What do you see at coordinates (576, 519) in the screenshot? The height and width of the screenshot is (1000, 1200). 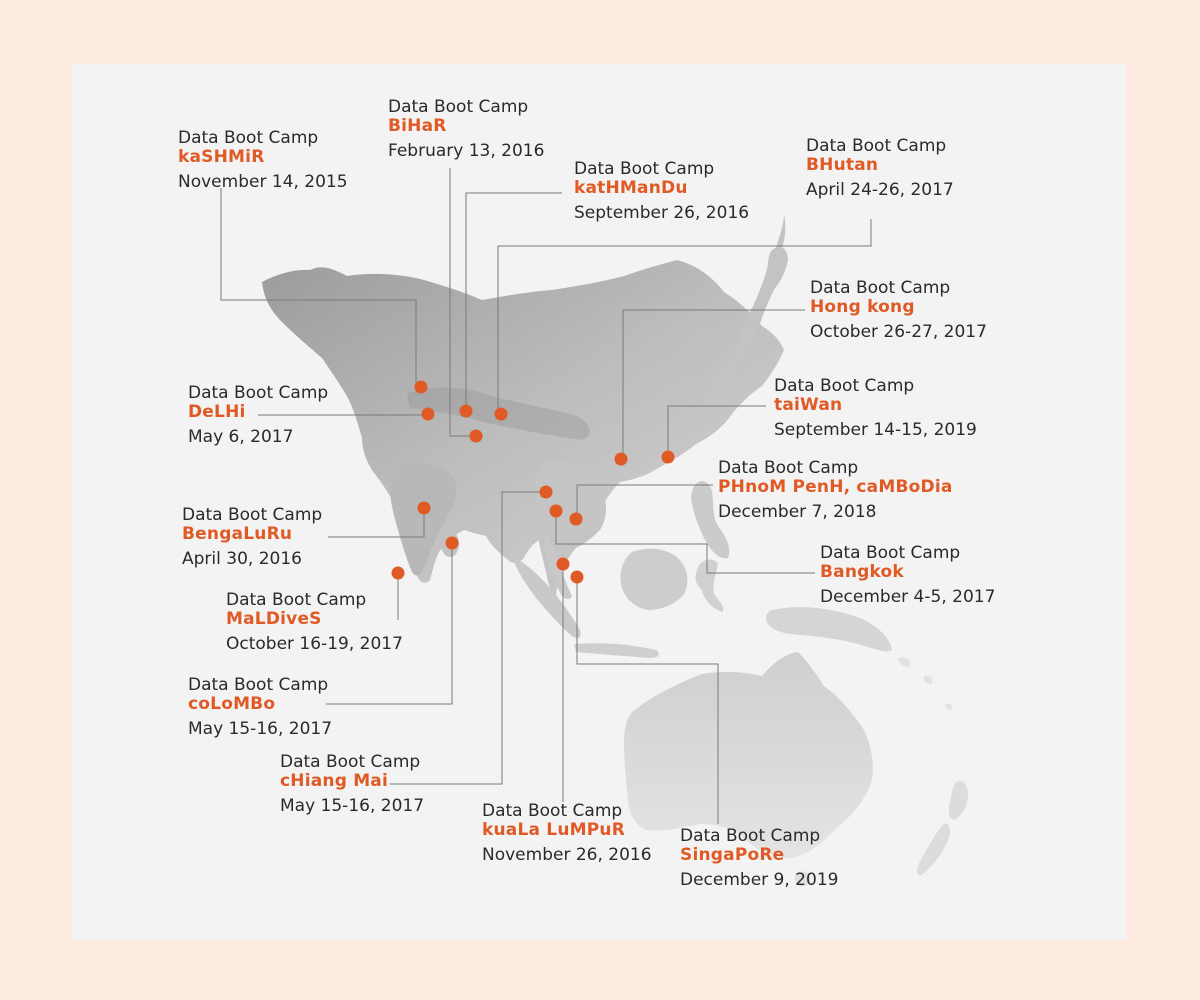 I see `marker-phnom-penh` at bounding box center [576, 519].